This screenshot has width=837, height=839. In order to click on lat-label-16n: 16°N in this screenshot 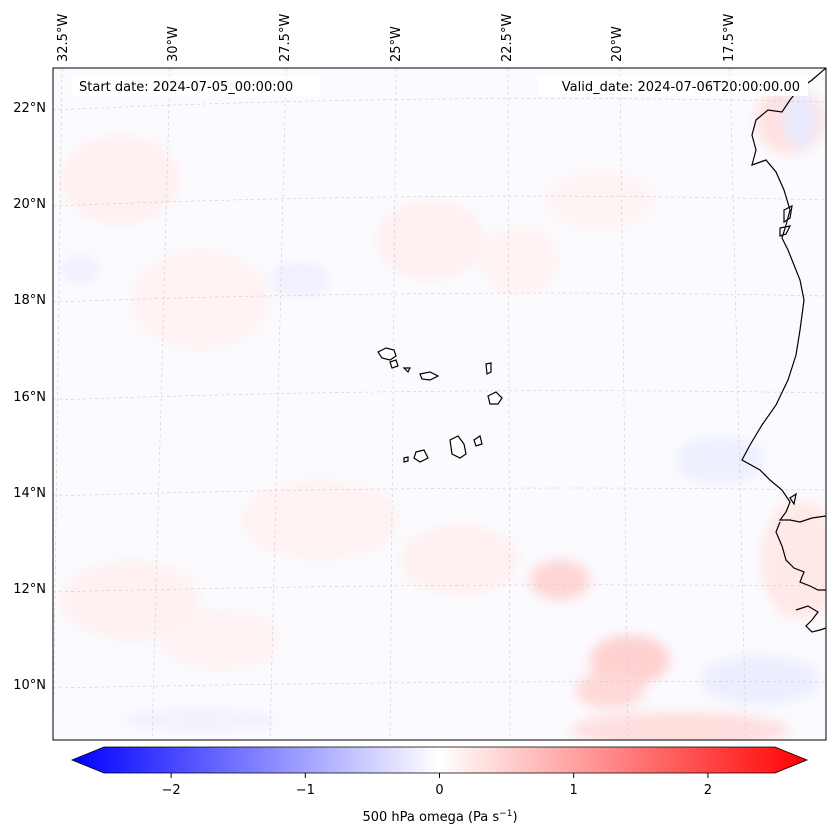, I will do `click(29, 397)`.